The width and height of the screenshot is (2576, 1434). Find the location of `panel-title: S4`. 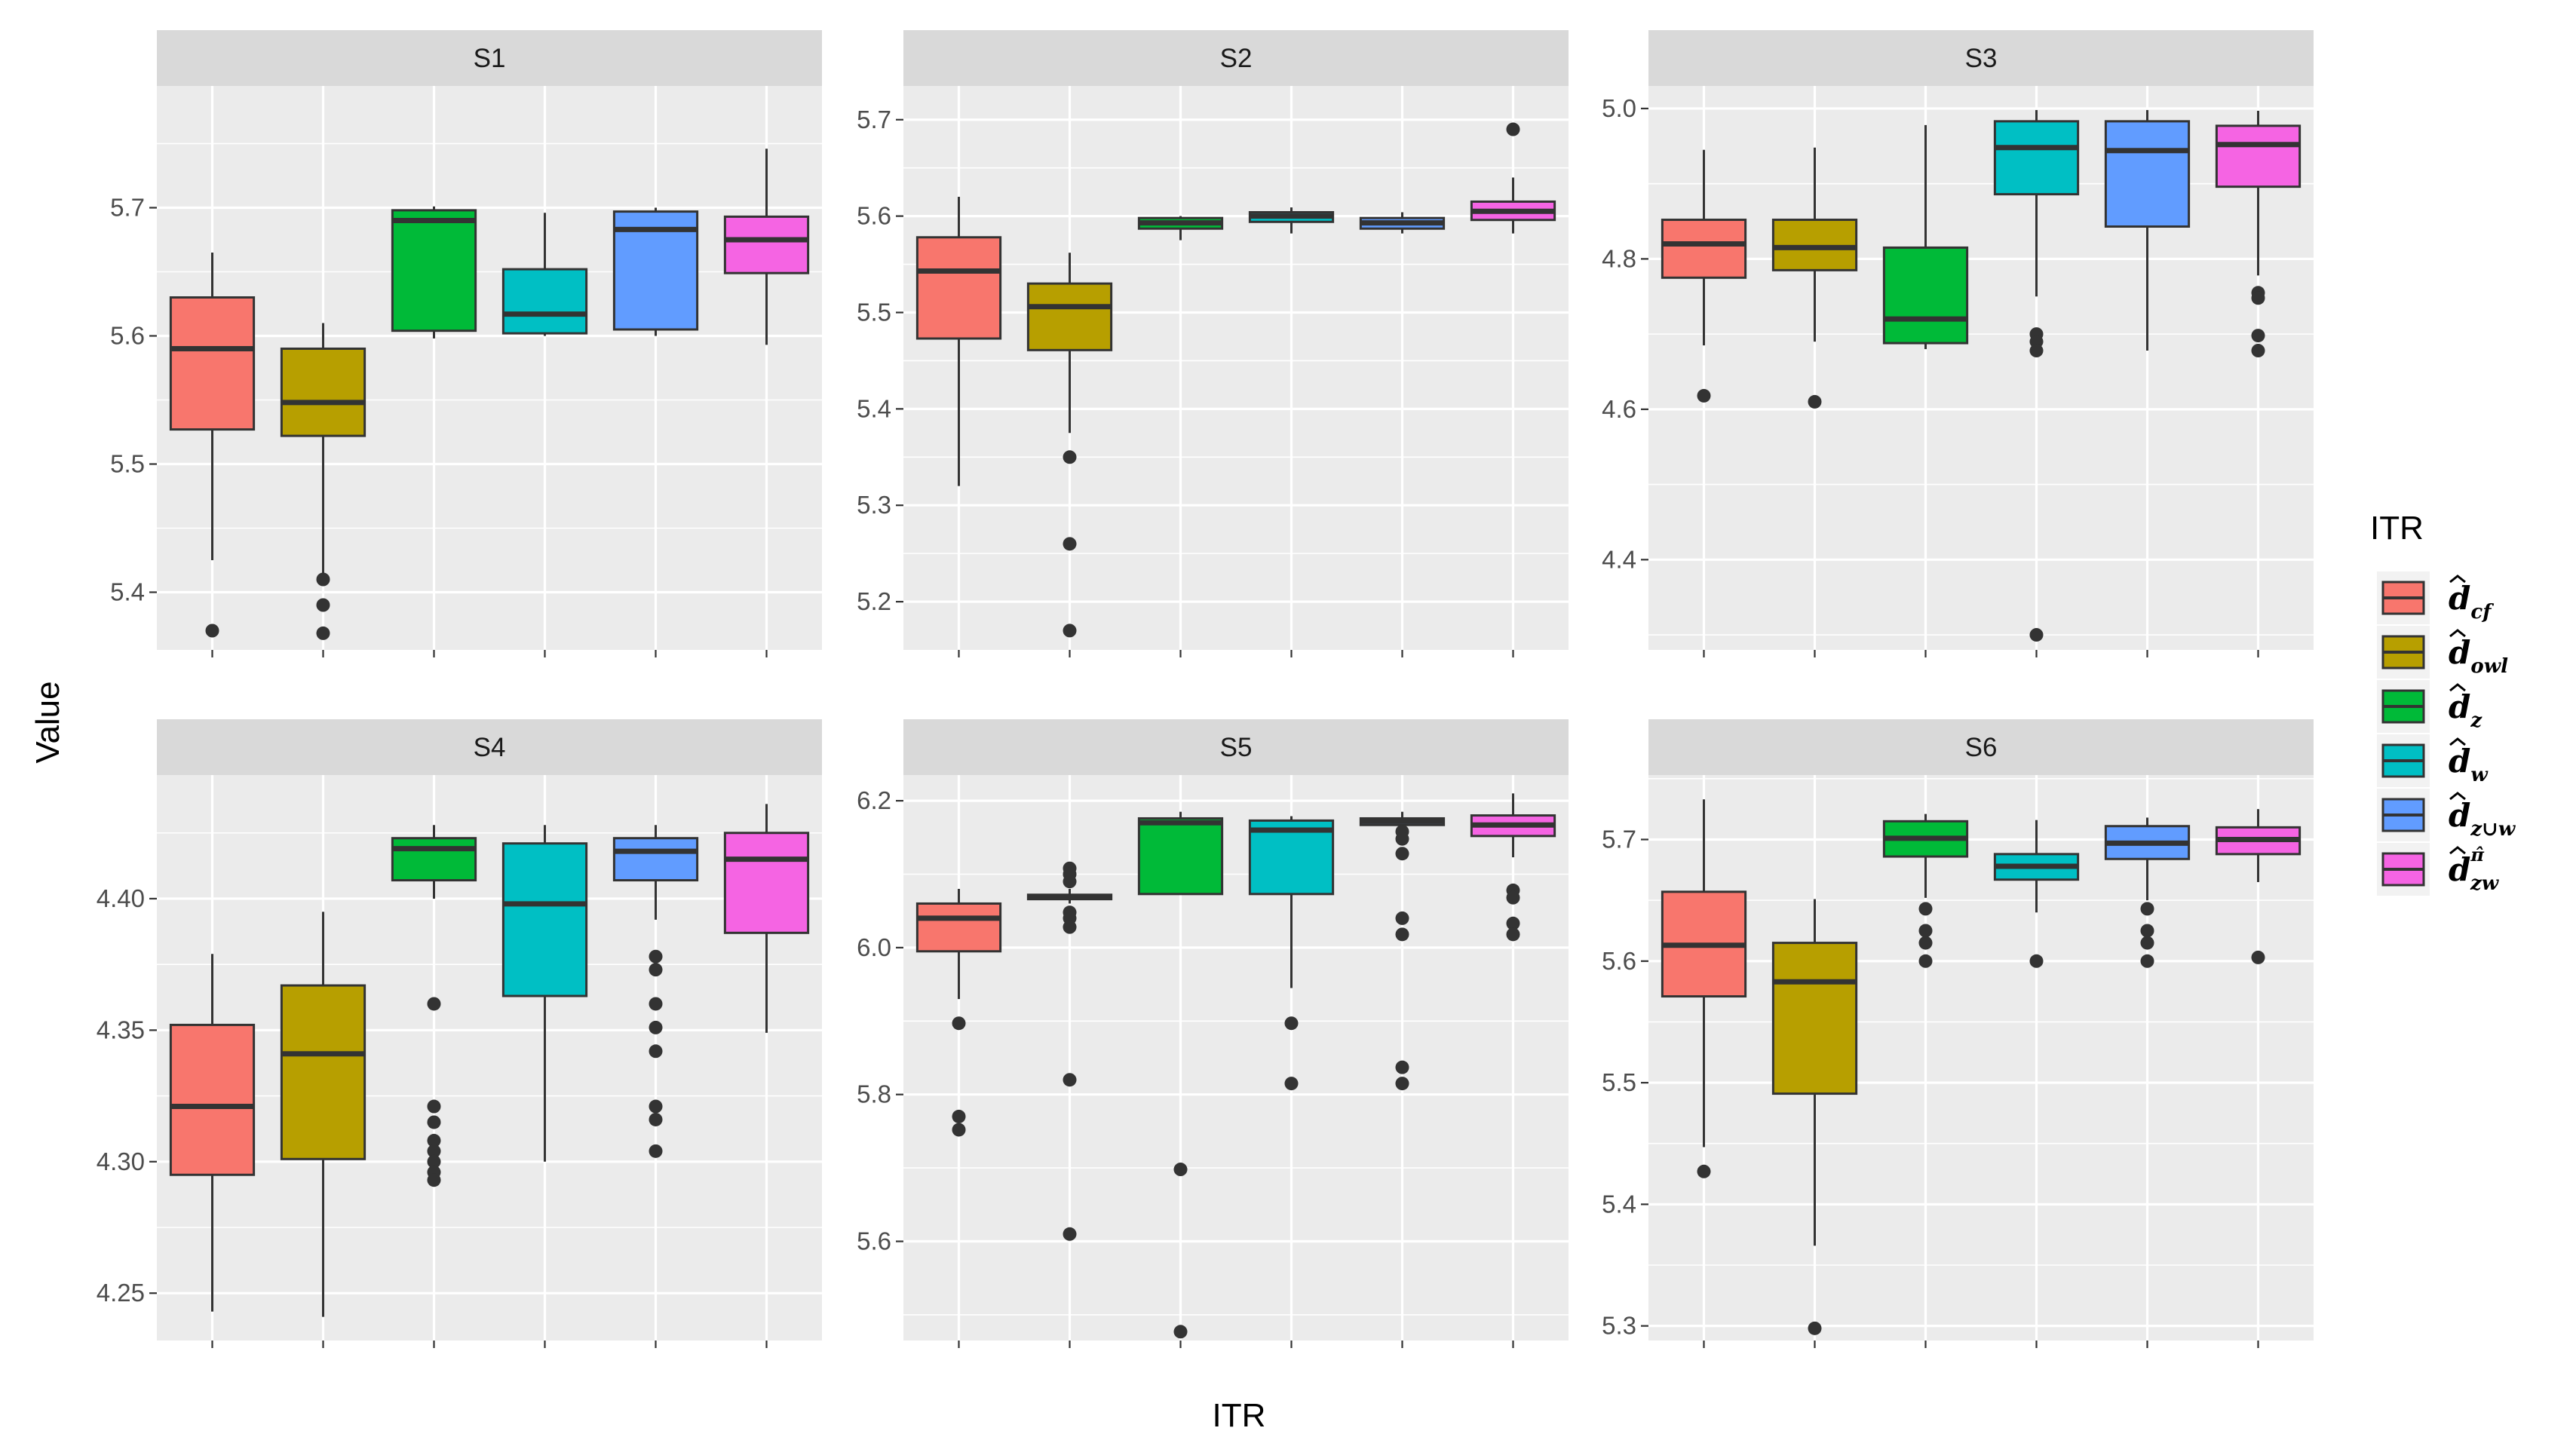

panel-title: S4 is located at coordinates (490, 747).